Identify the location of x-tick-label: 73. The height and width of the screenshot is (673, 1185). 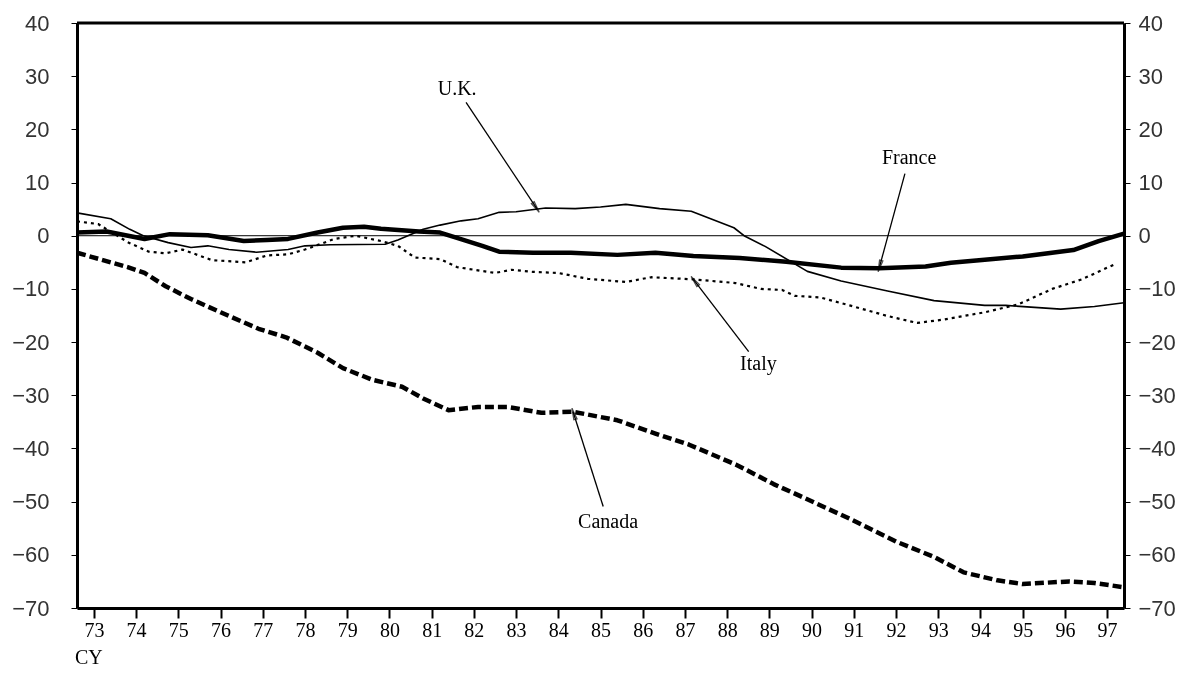
(94, 629).